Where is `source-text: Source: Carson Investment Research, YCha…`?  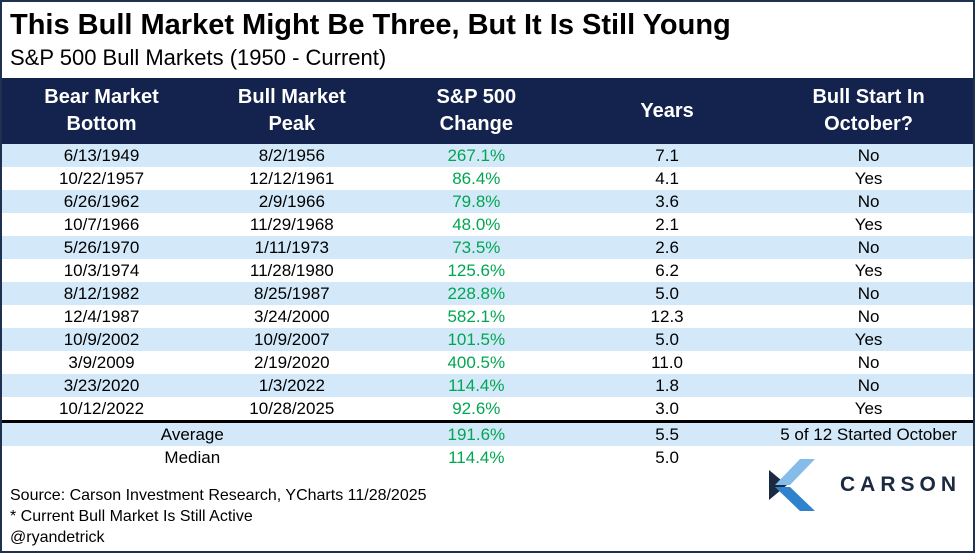 source-text: Source: Carson Investment Research, YCha… is located at coordinates (218, 495).